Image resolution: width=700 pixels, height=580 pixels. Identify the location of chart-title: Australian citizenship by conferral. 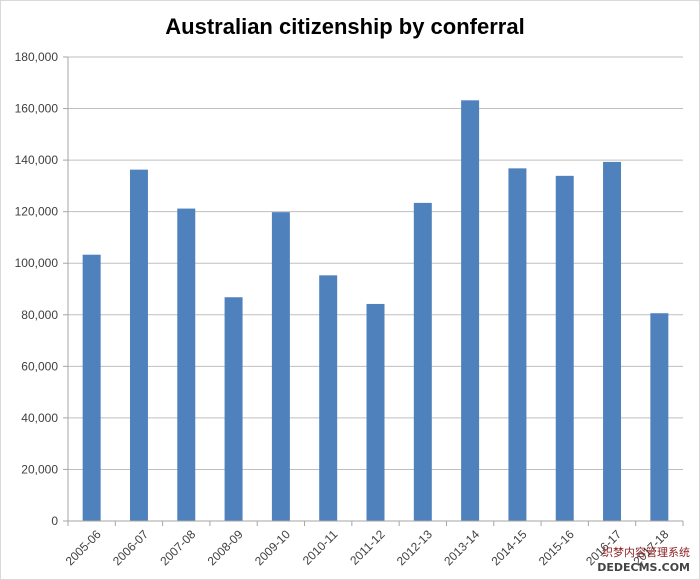
(344, 26).